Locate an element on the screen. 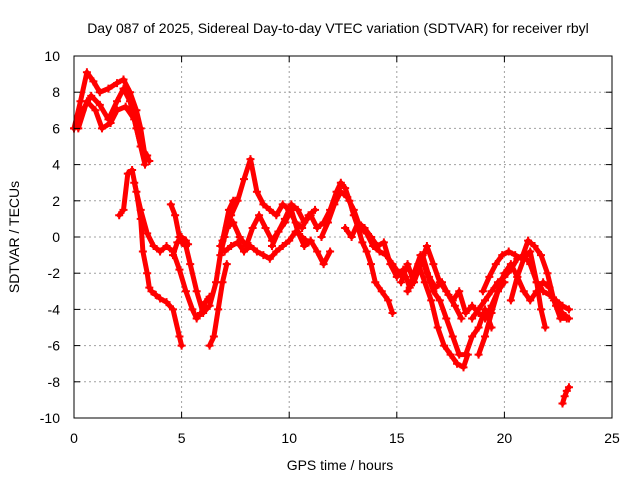 This screenshot has width=640, height=480. y-tick-label: 0 is located at coordinates (56, 237).